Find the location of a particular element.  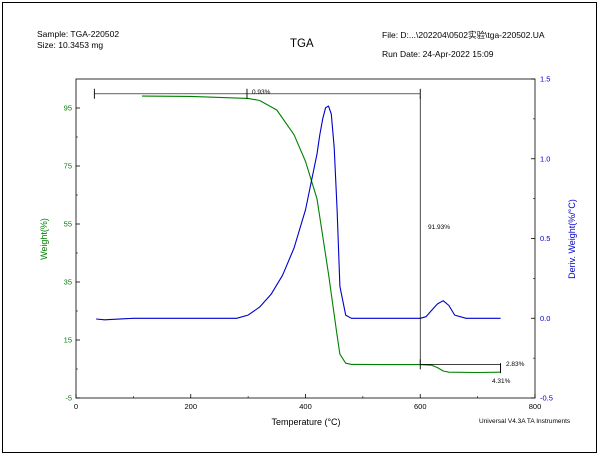

y-left-tick-label: -5 is located at coordinates (68, 398).